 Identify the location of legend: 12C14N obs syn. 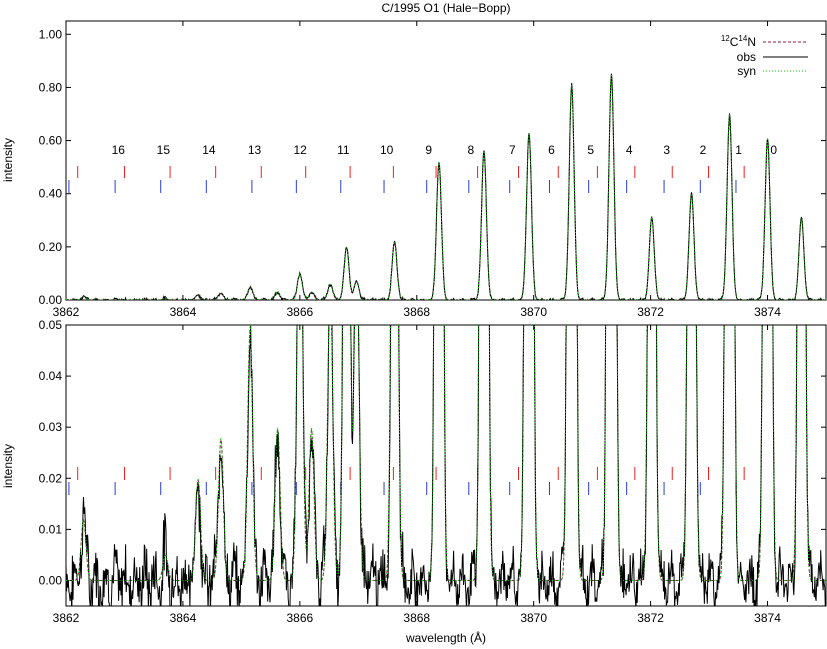
(764, 56).